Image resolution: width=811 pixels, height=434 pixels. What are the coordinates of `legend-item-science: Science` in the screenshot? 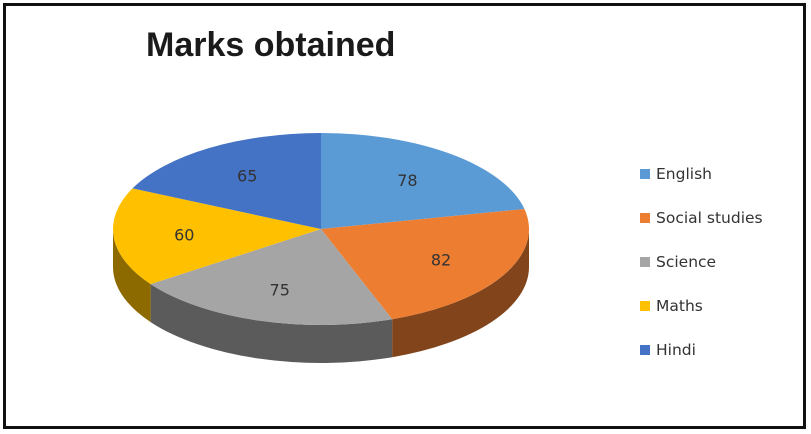 It's located at (701, 262).